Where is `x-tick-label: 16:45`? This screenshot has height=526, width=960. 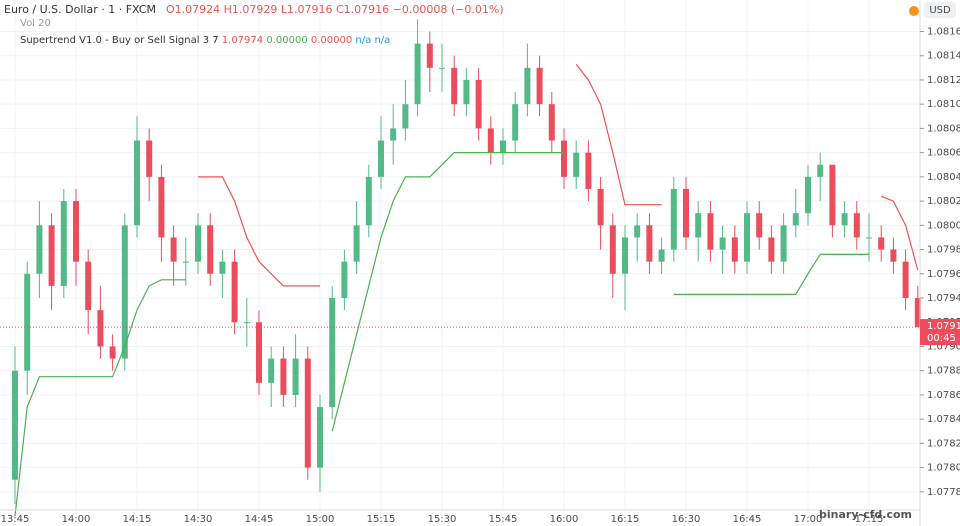
x-tick-label: 16:45 is located at coordinates (747, 519).